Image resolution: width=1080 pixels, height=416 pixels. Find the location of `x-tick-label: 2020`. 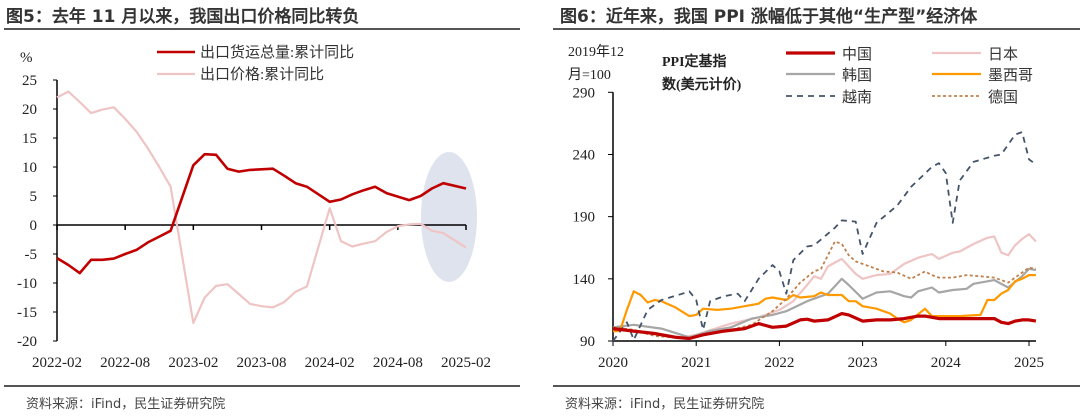

x-tick-label: 2020 is located at coordinates (613, 363).